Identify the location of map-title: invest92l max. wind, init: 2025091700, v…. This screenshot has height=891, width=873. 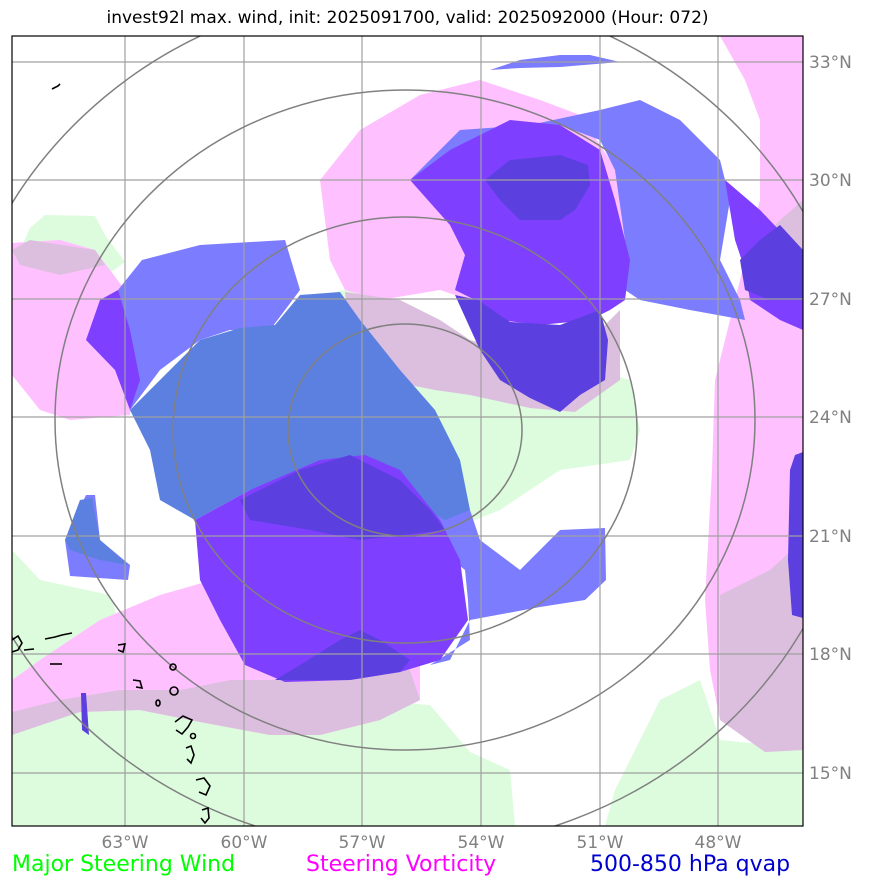
(407, 18).